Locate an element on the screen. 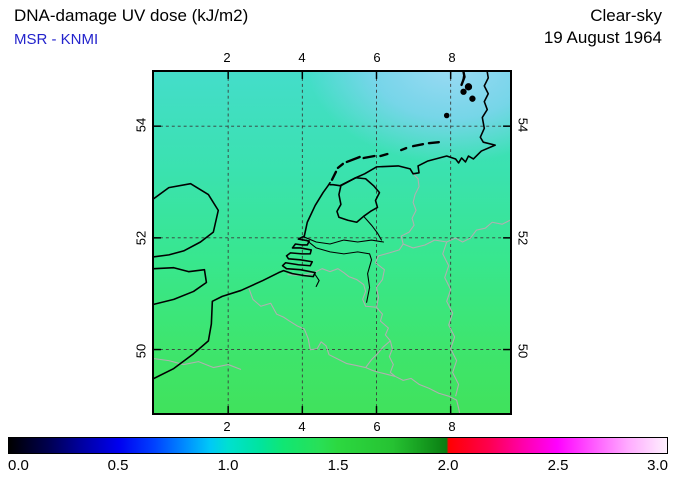 The height and width of the screenshot is (480, 676). border-france-internal is located at coordinates (198, 364).